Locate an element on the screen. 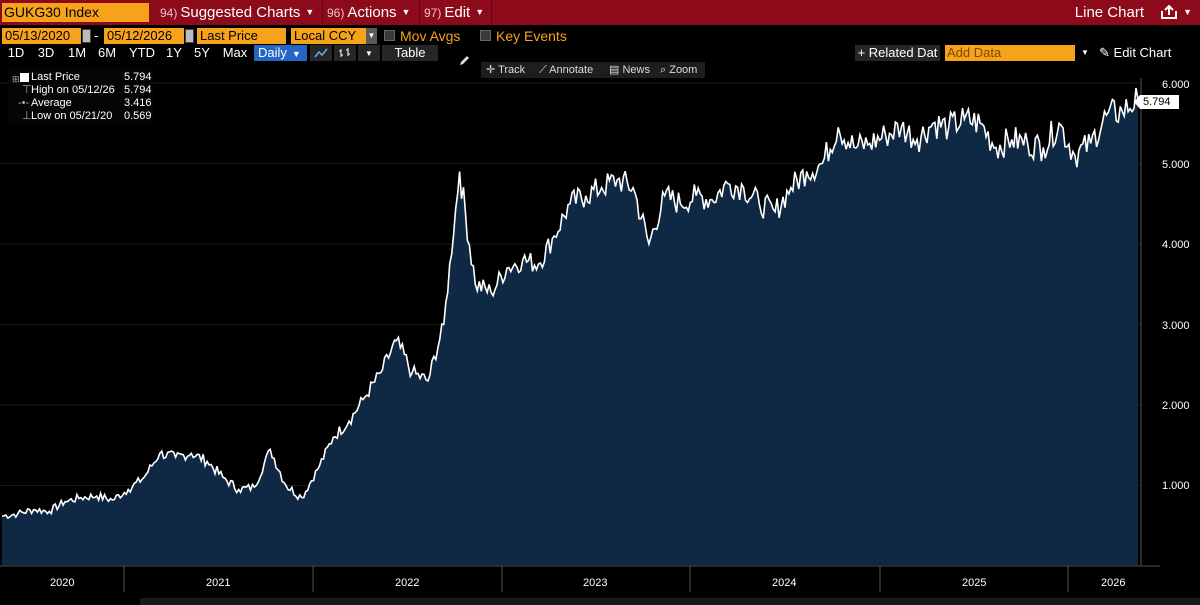 The width and height of the screenshot is (1200, 605). y-tick-label: 3.000 is located at coordinates (1176, 326).